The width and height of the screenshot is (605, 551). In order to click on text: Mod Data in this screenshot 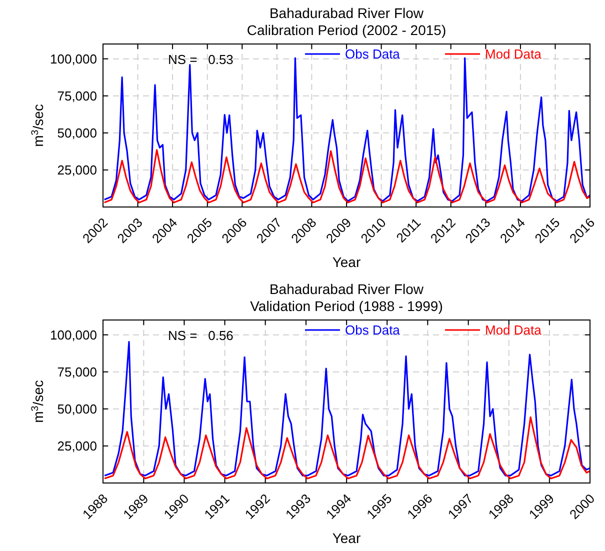, I will do `click(513, 54)`.